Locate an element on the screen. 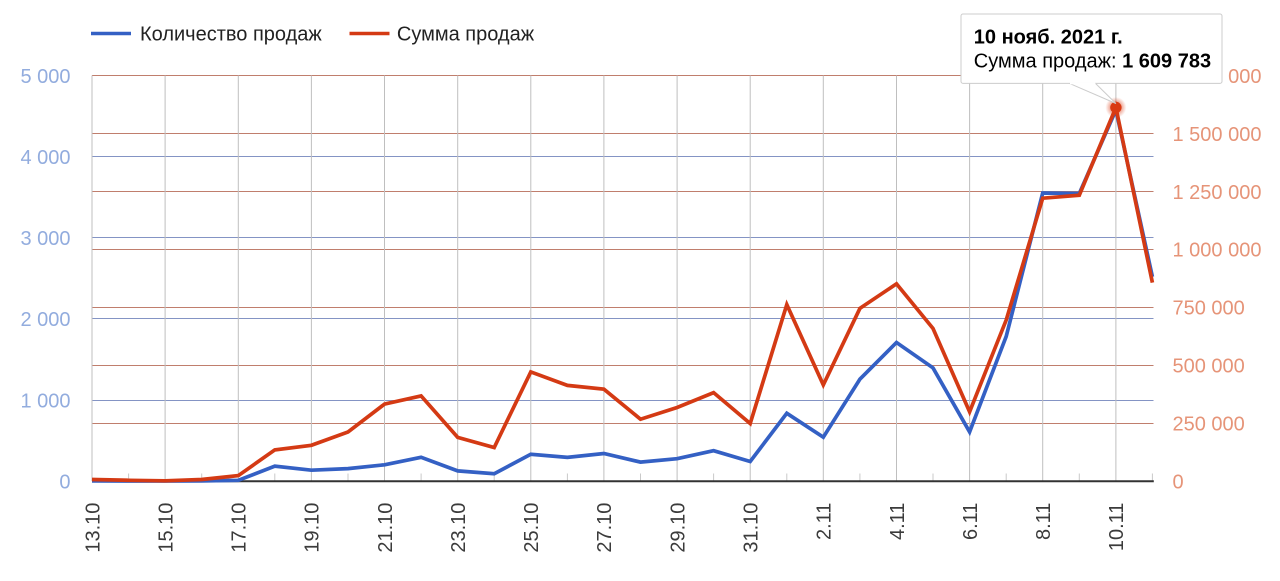  svg-text: 10.11 is located at coordinates (1117, 527).